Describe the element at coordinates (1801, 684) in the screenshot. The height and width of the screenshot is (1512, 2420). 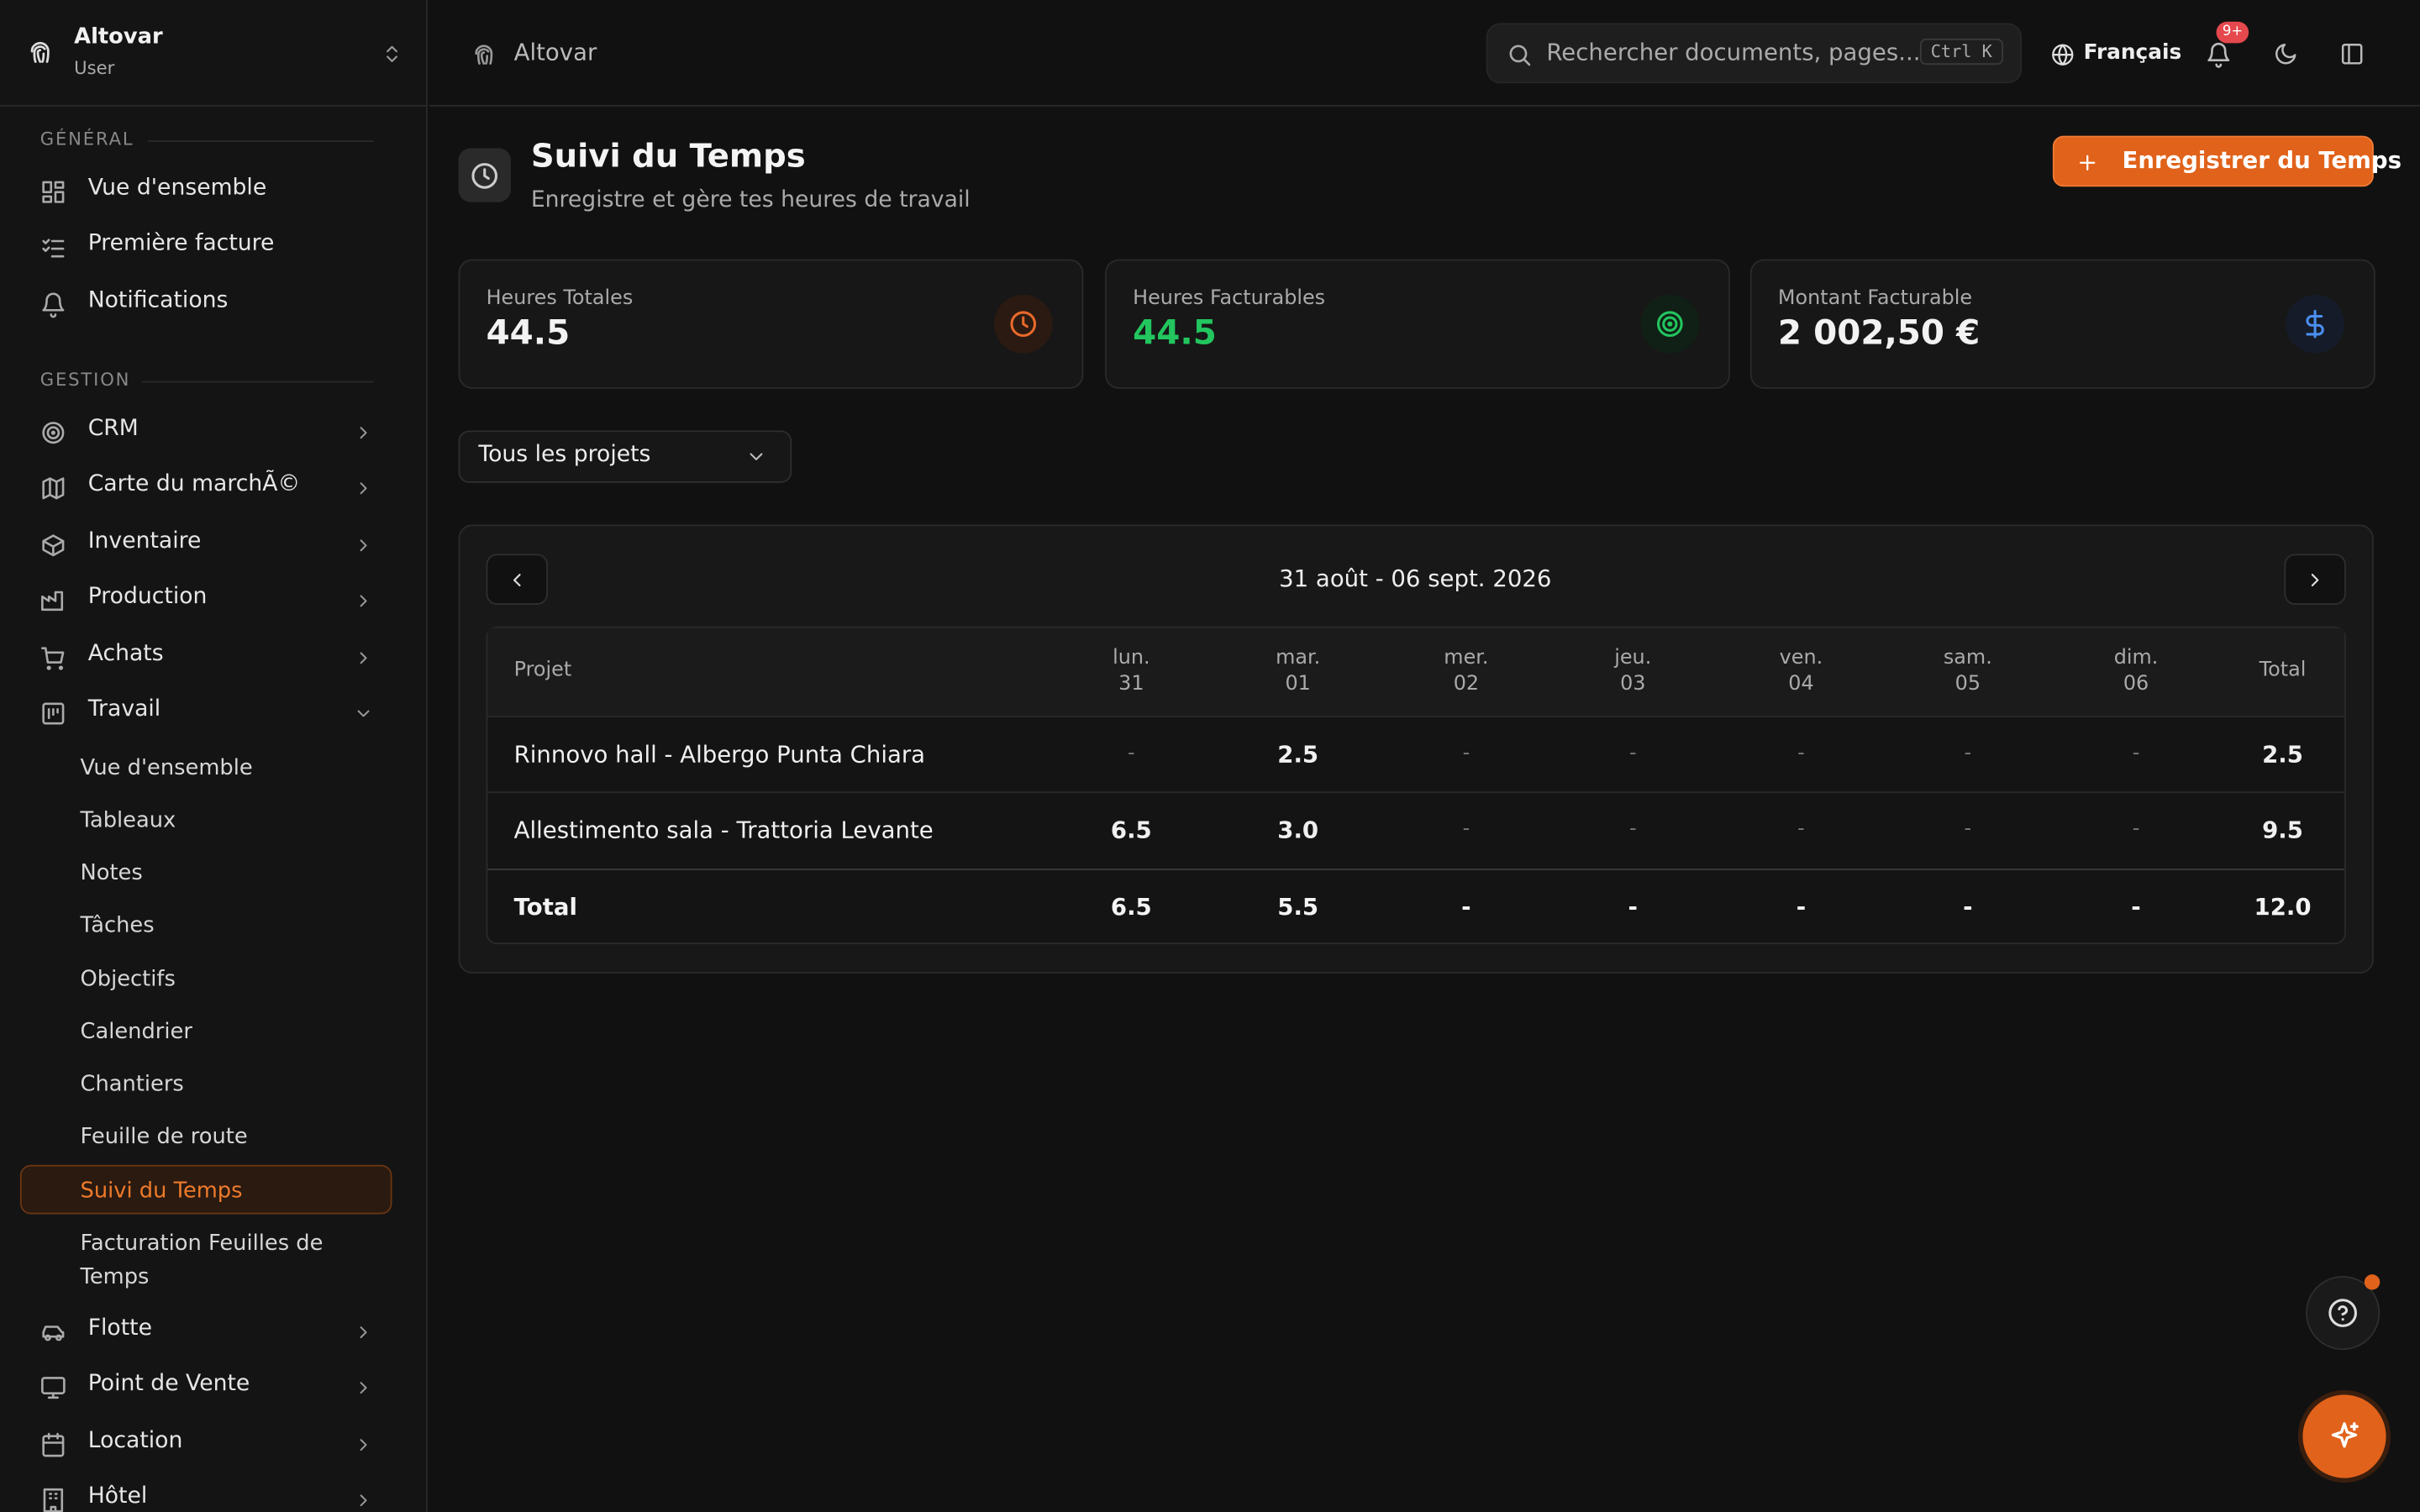
I see `column-date: 04` at that location.